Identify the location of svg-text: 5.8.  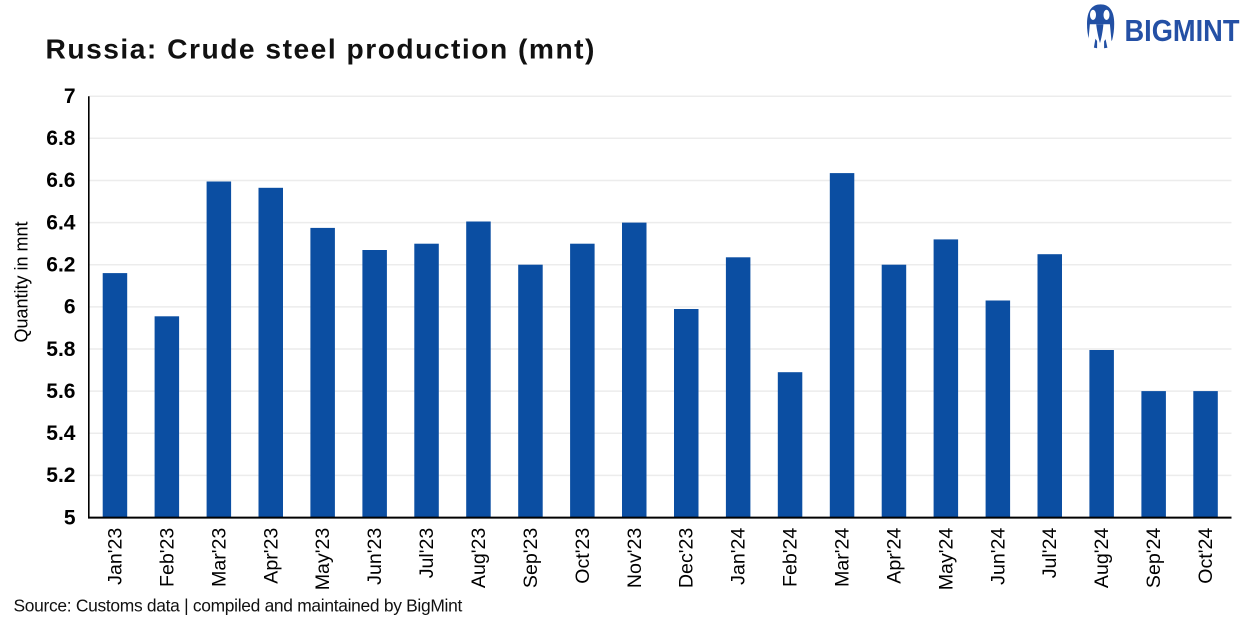
(61, 349).